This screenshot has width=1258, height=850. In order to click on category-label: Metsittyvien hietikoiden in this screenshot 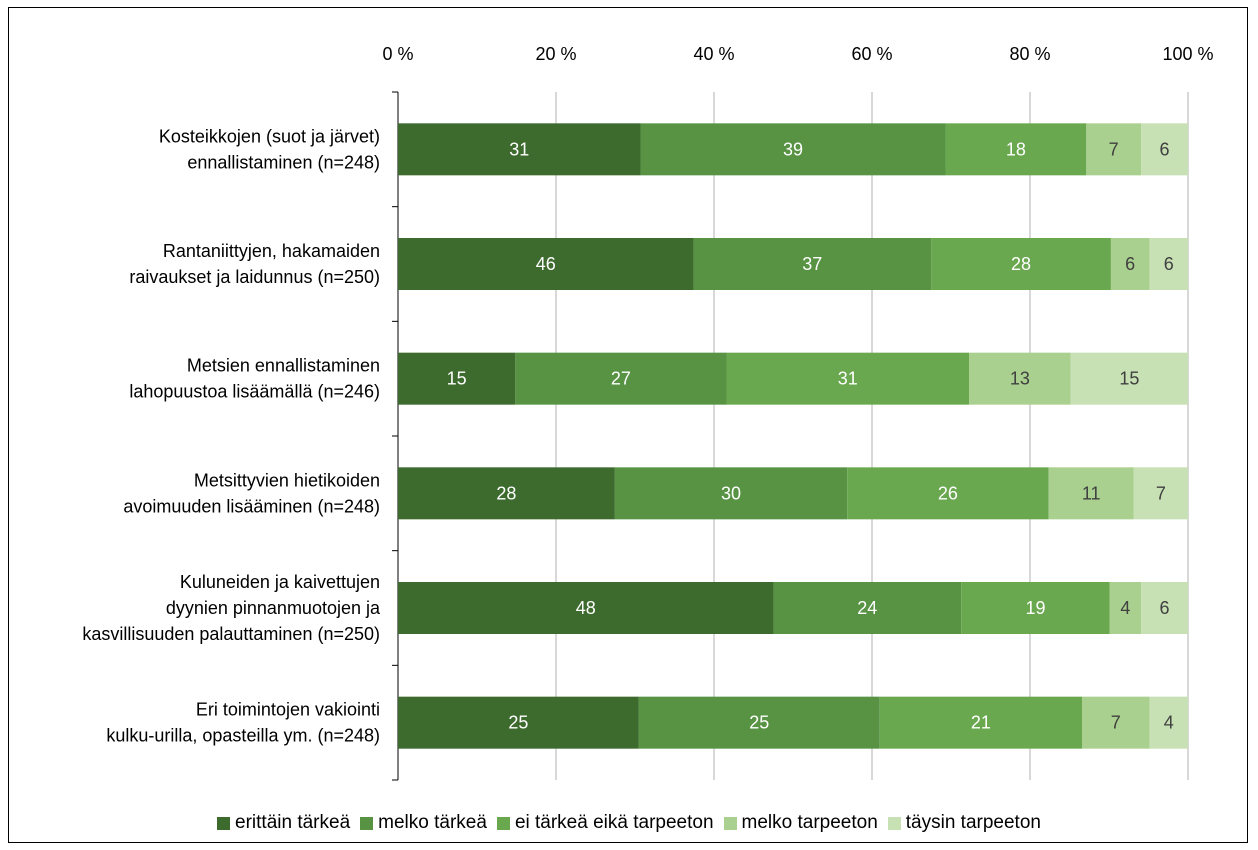, I will do `click(287, 480)`.